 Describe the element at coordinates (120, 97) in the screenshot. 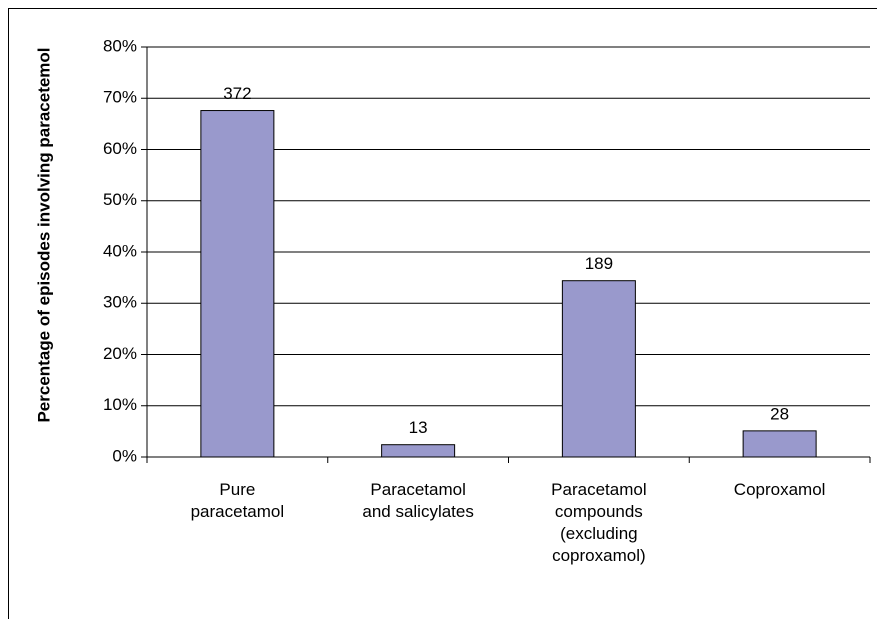

I see `y-tick-label: 70%` at that location.